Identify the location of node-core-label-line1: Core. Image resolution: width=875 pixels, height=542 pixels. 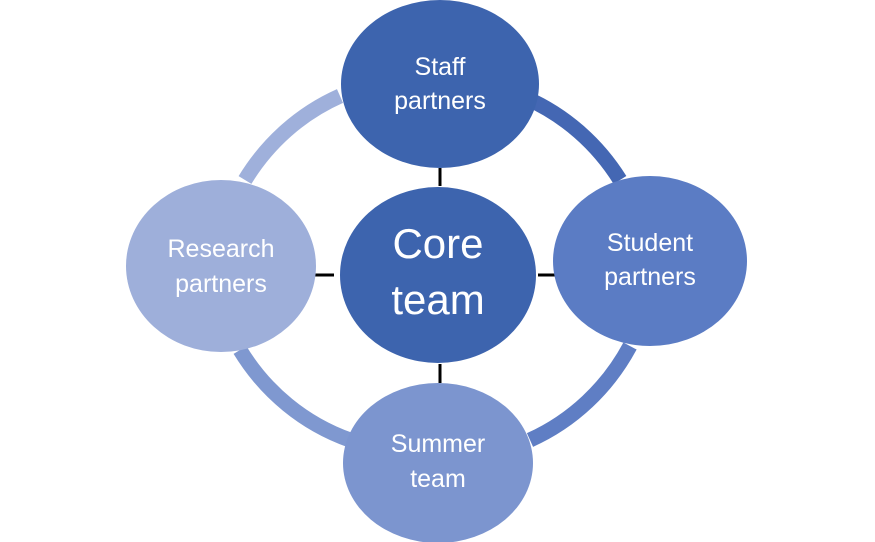
(437, 243).